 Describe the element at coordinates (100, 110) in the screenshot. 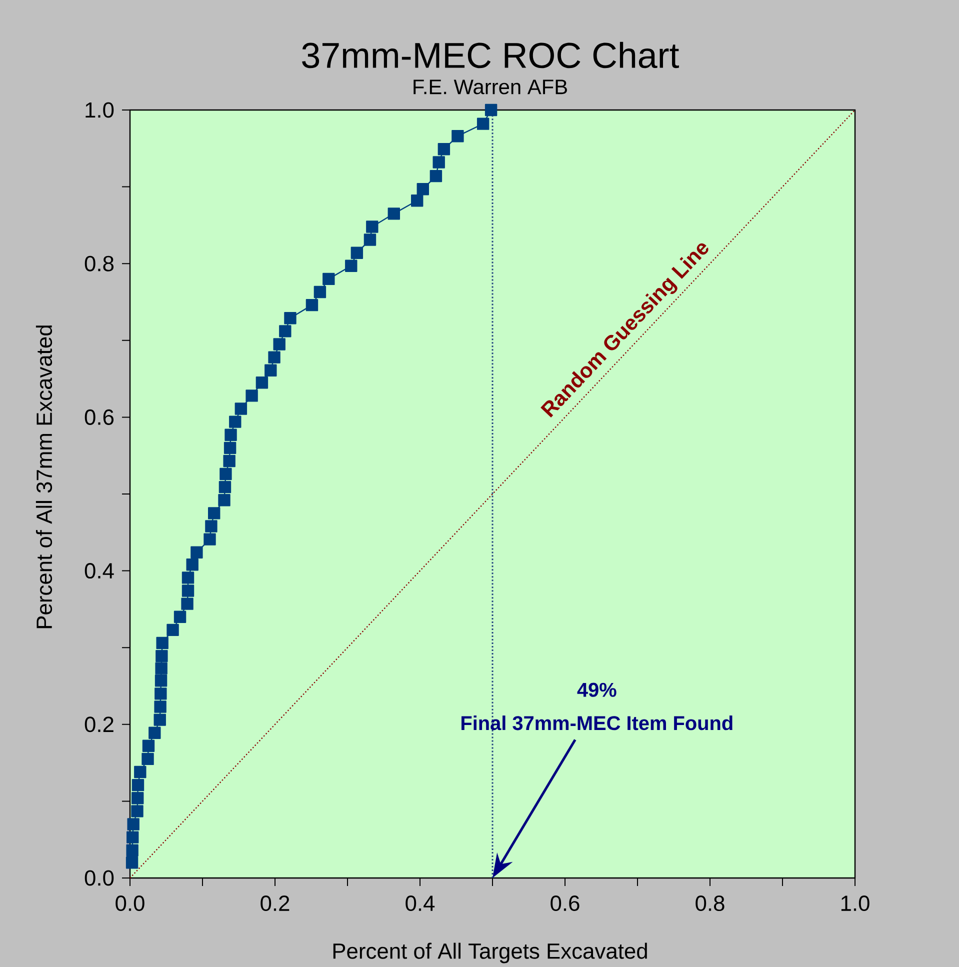

I see `y-tick-label: 1.0` at that location.